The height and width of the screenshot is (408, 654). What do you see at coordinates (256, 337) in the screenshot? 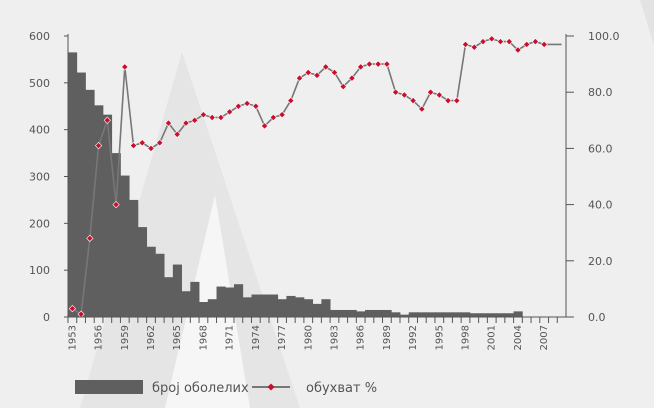
I see `x-tick-label: 1974` at bounding box center [256, 337].